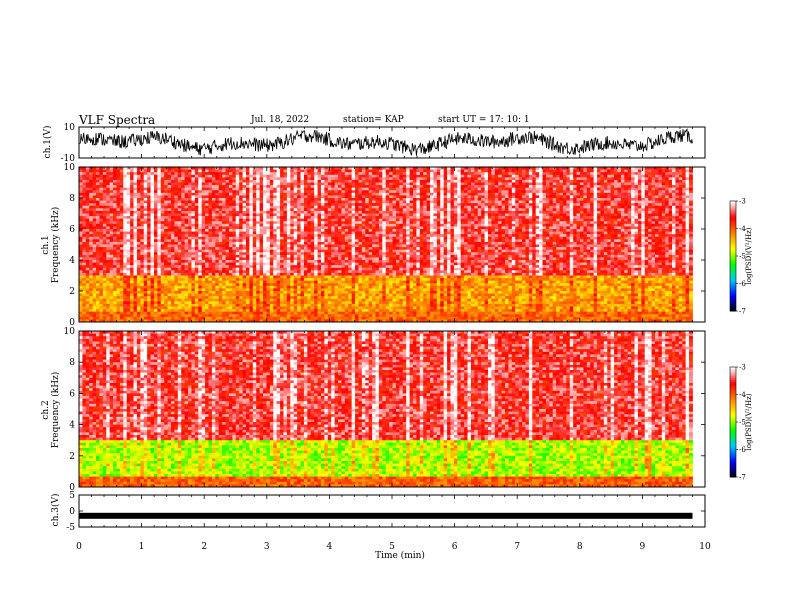  What do you see at coordinates (580, 547) in the screenshot?
I see `x-tick-label: 8` at bounding box center [580, 547].